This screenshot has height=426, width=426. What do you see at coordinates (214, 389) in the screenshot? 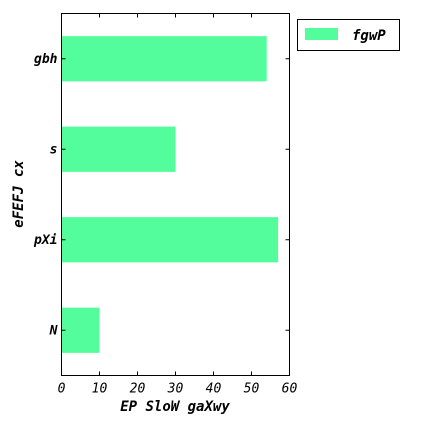
I see `x-tick-label: 40` at bounding box center [214, 389].